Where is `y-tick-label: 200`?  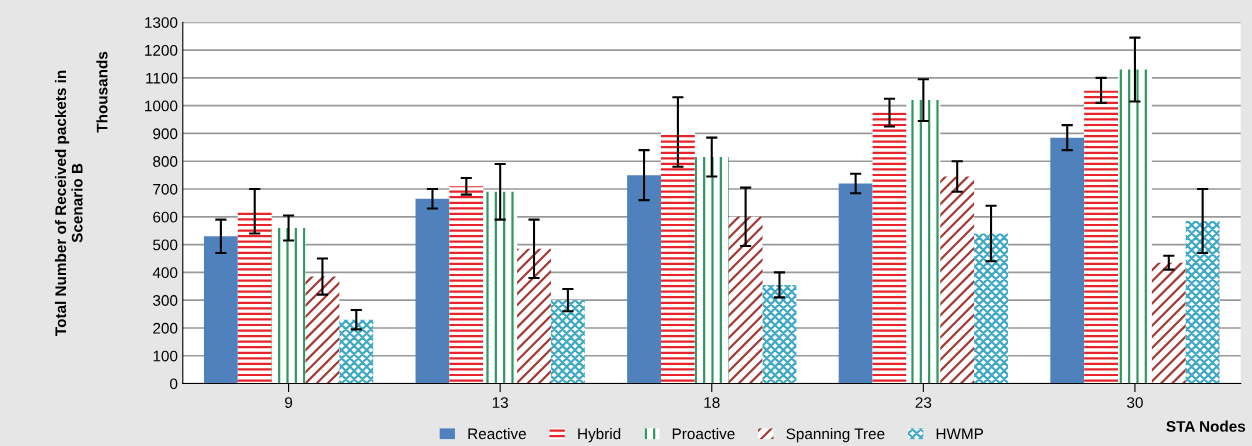
y-tick-label: 200 is located at coordinates (165, 328).